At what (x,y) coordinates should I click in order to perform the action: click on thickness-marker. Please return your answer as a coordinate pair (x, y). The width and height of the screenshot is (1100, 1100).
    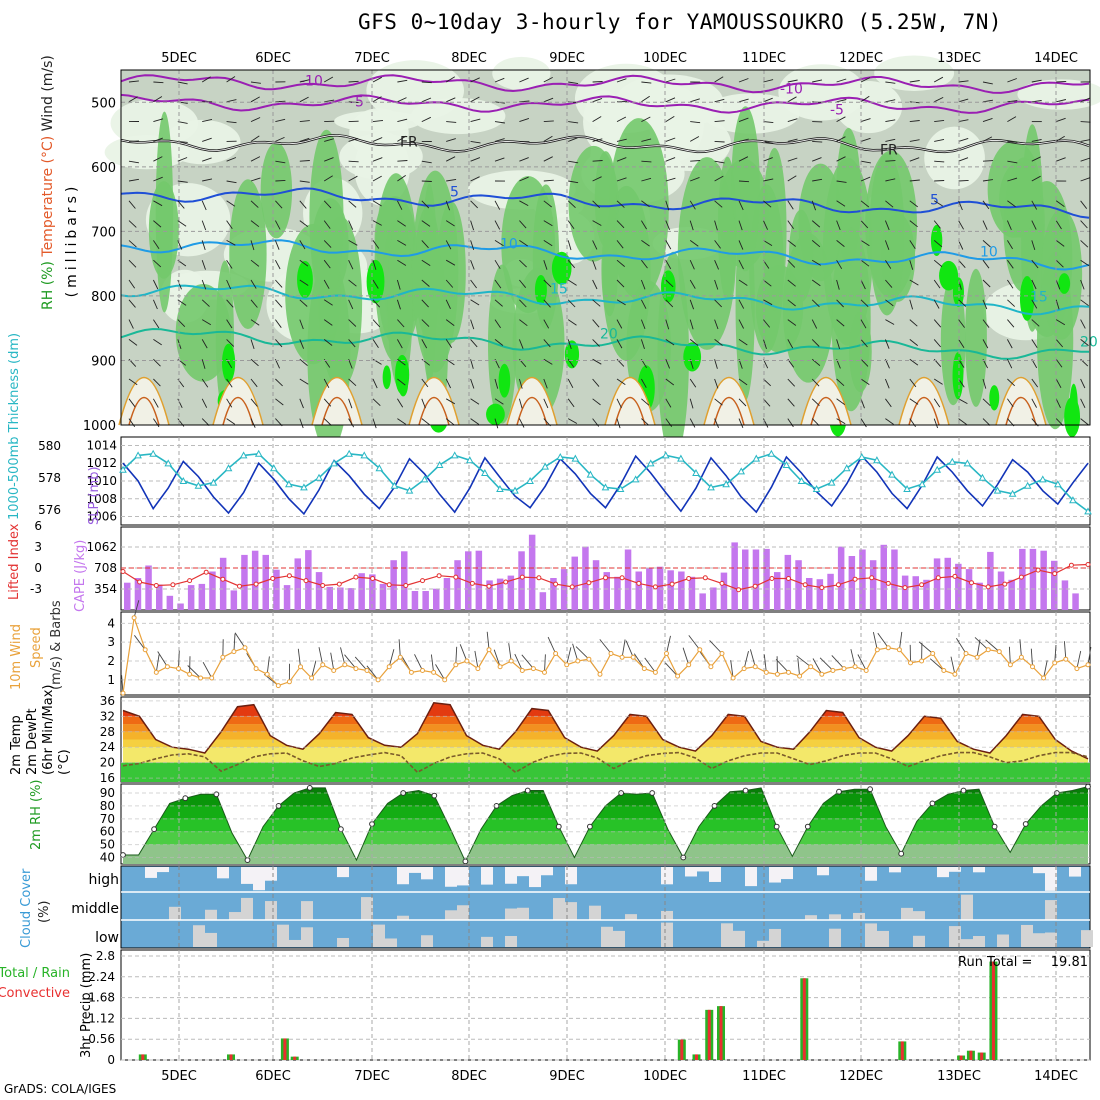
    Looking at the image, I should click on (1042, 479).